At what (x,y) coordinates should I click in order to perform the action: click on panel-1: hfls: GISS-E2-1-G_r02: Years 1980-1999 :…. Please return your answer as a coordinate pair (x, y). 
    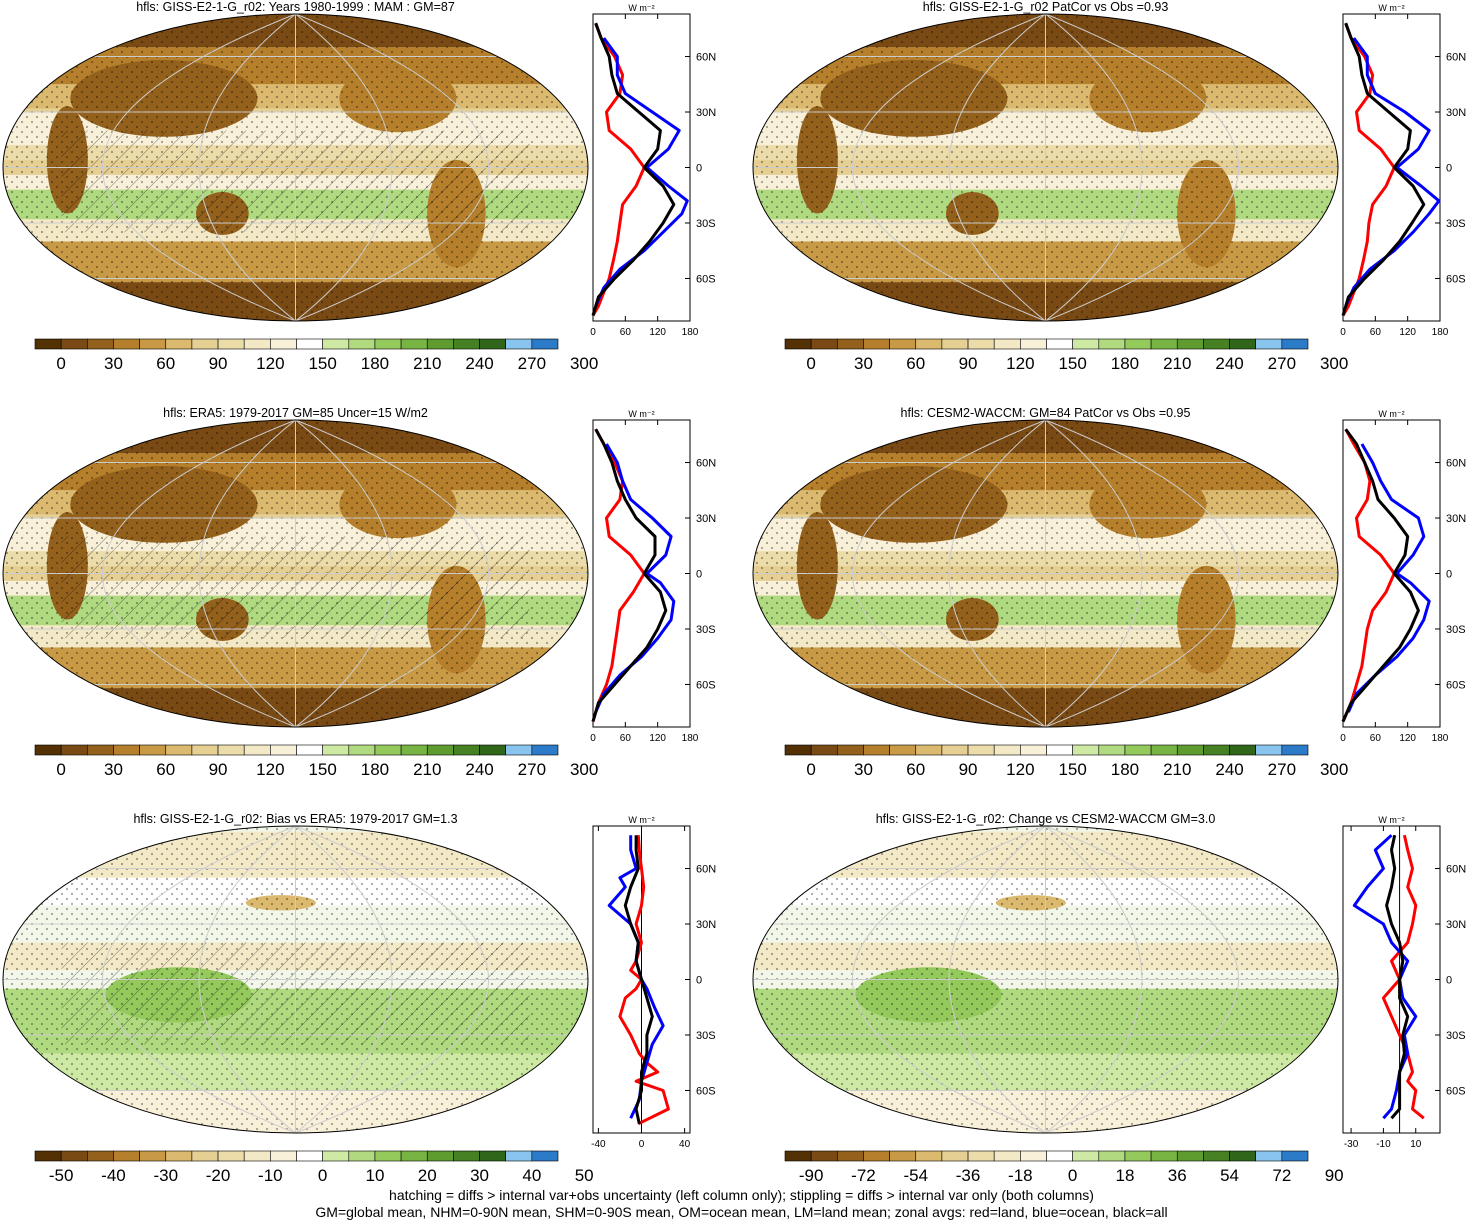
    Looking at the image, I should click on (359, 186).